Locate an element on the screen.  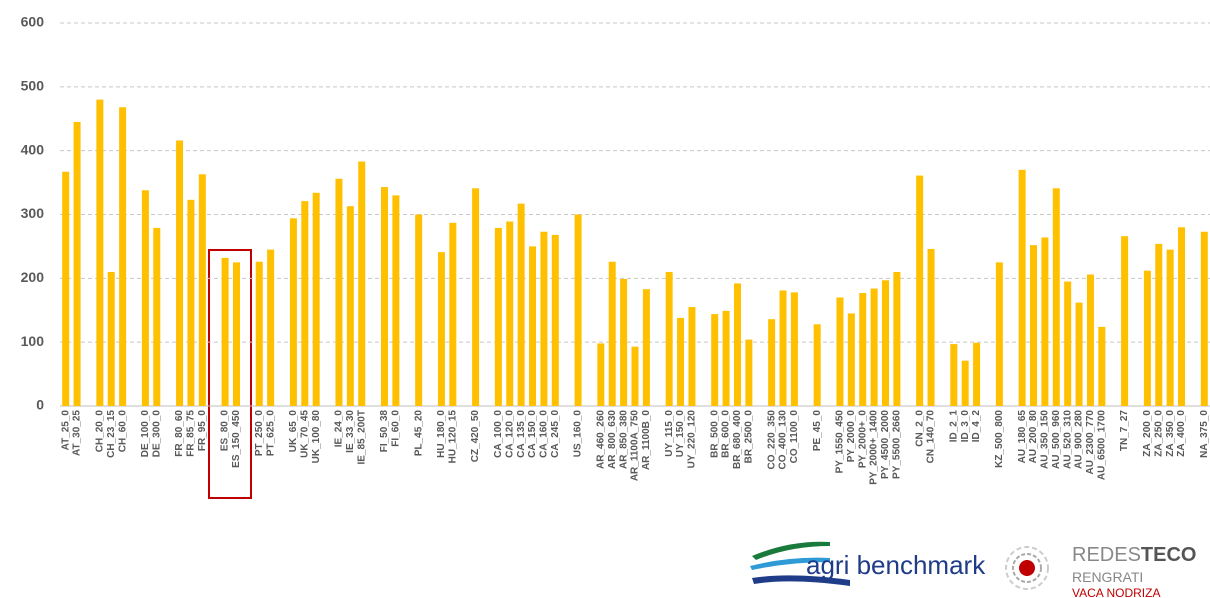
x-tick-label: IE_33_30 is located at coordinates (350, 431).